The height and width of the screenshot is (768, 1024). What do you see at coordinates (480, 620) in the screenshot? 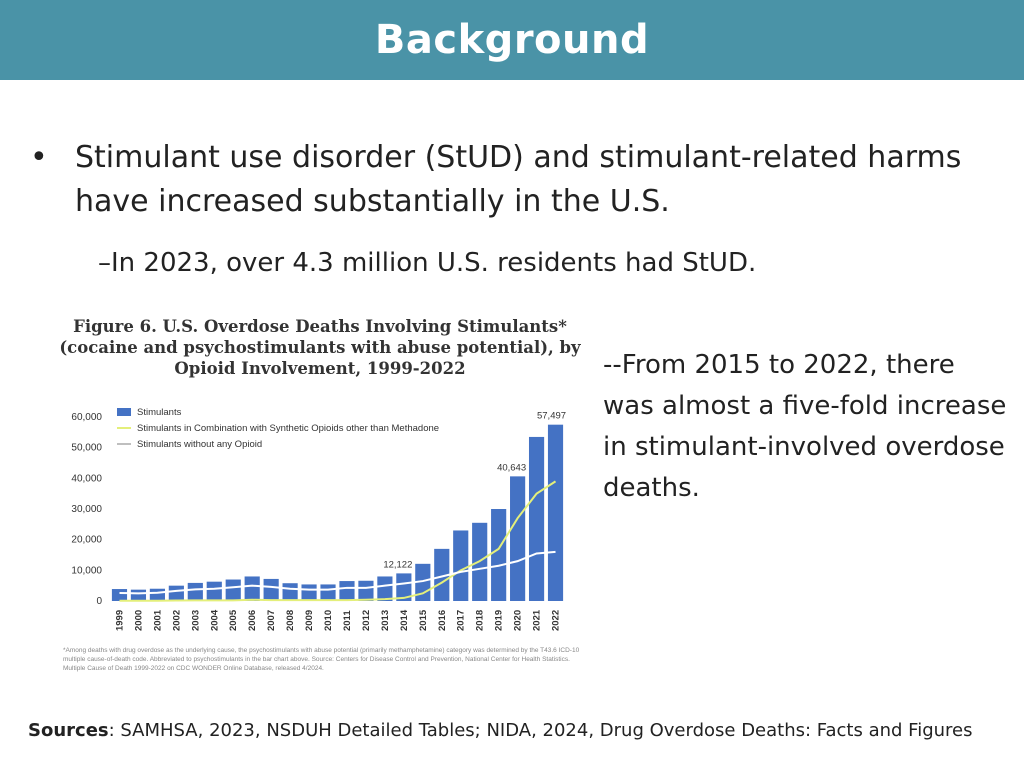
I see `x-tick-label: 2018` at bounding box center [480, 620].